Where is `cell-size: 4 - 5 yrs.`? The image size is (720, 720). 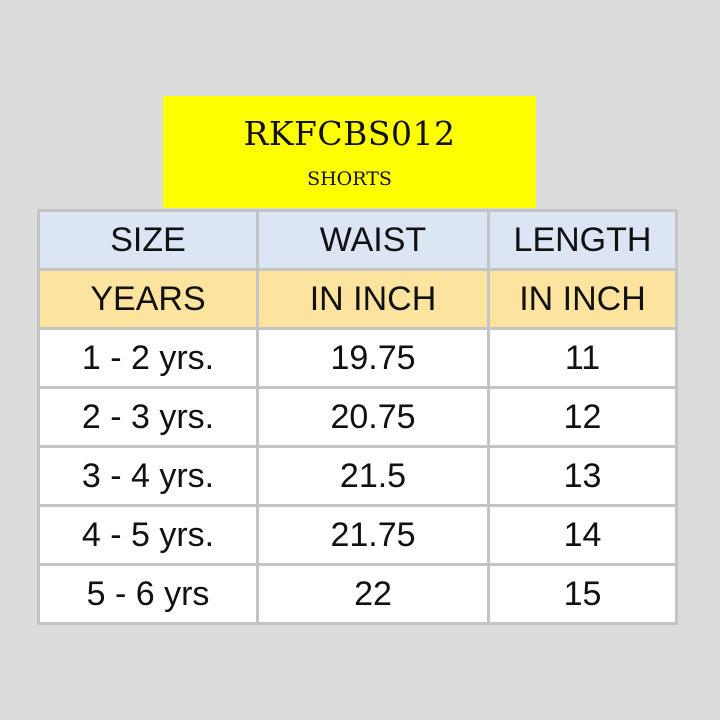
cell-size: 4 - 5 yrs. is located at coordinates (148, 535).